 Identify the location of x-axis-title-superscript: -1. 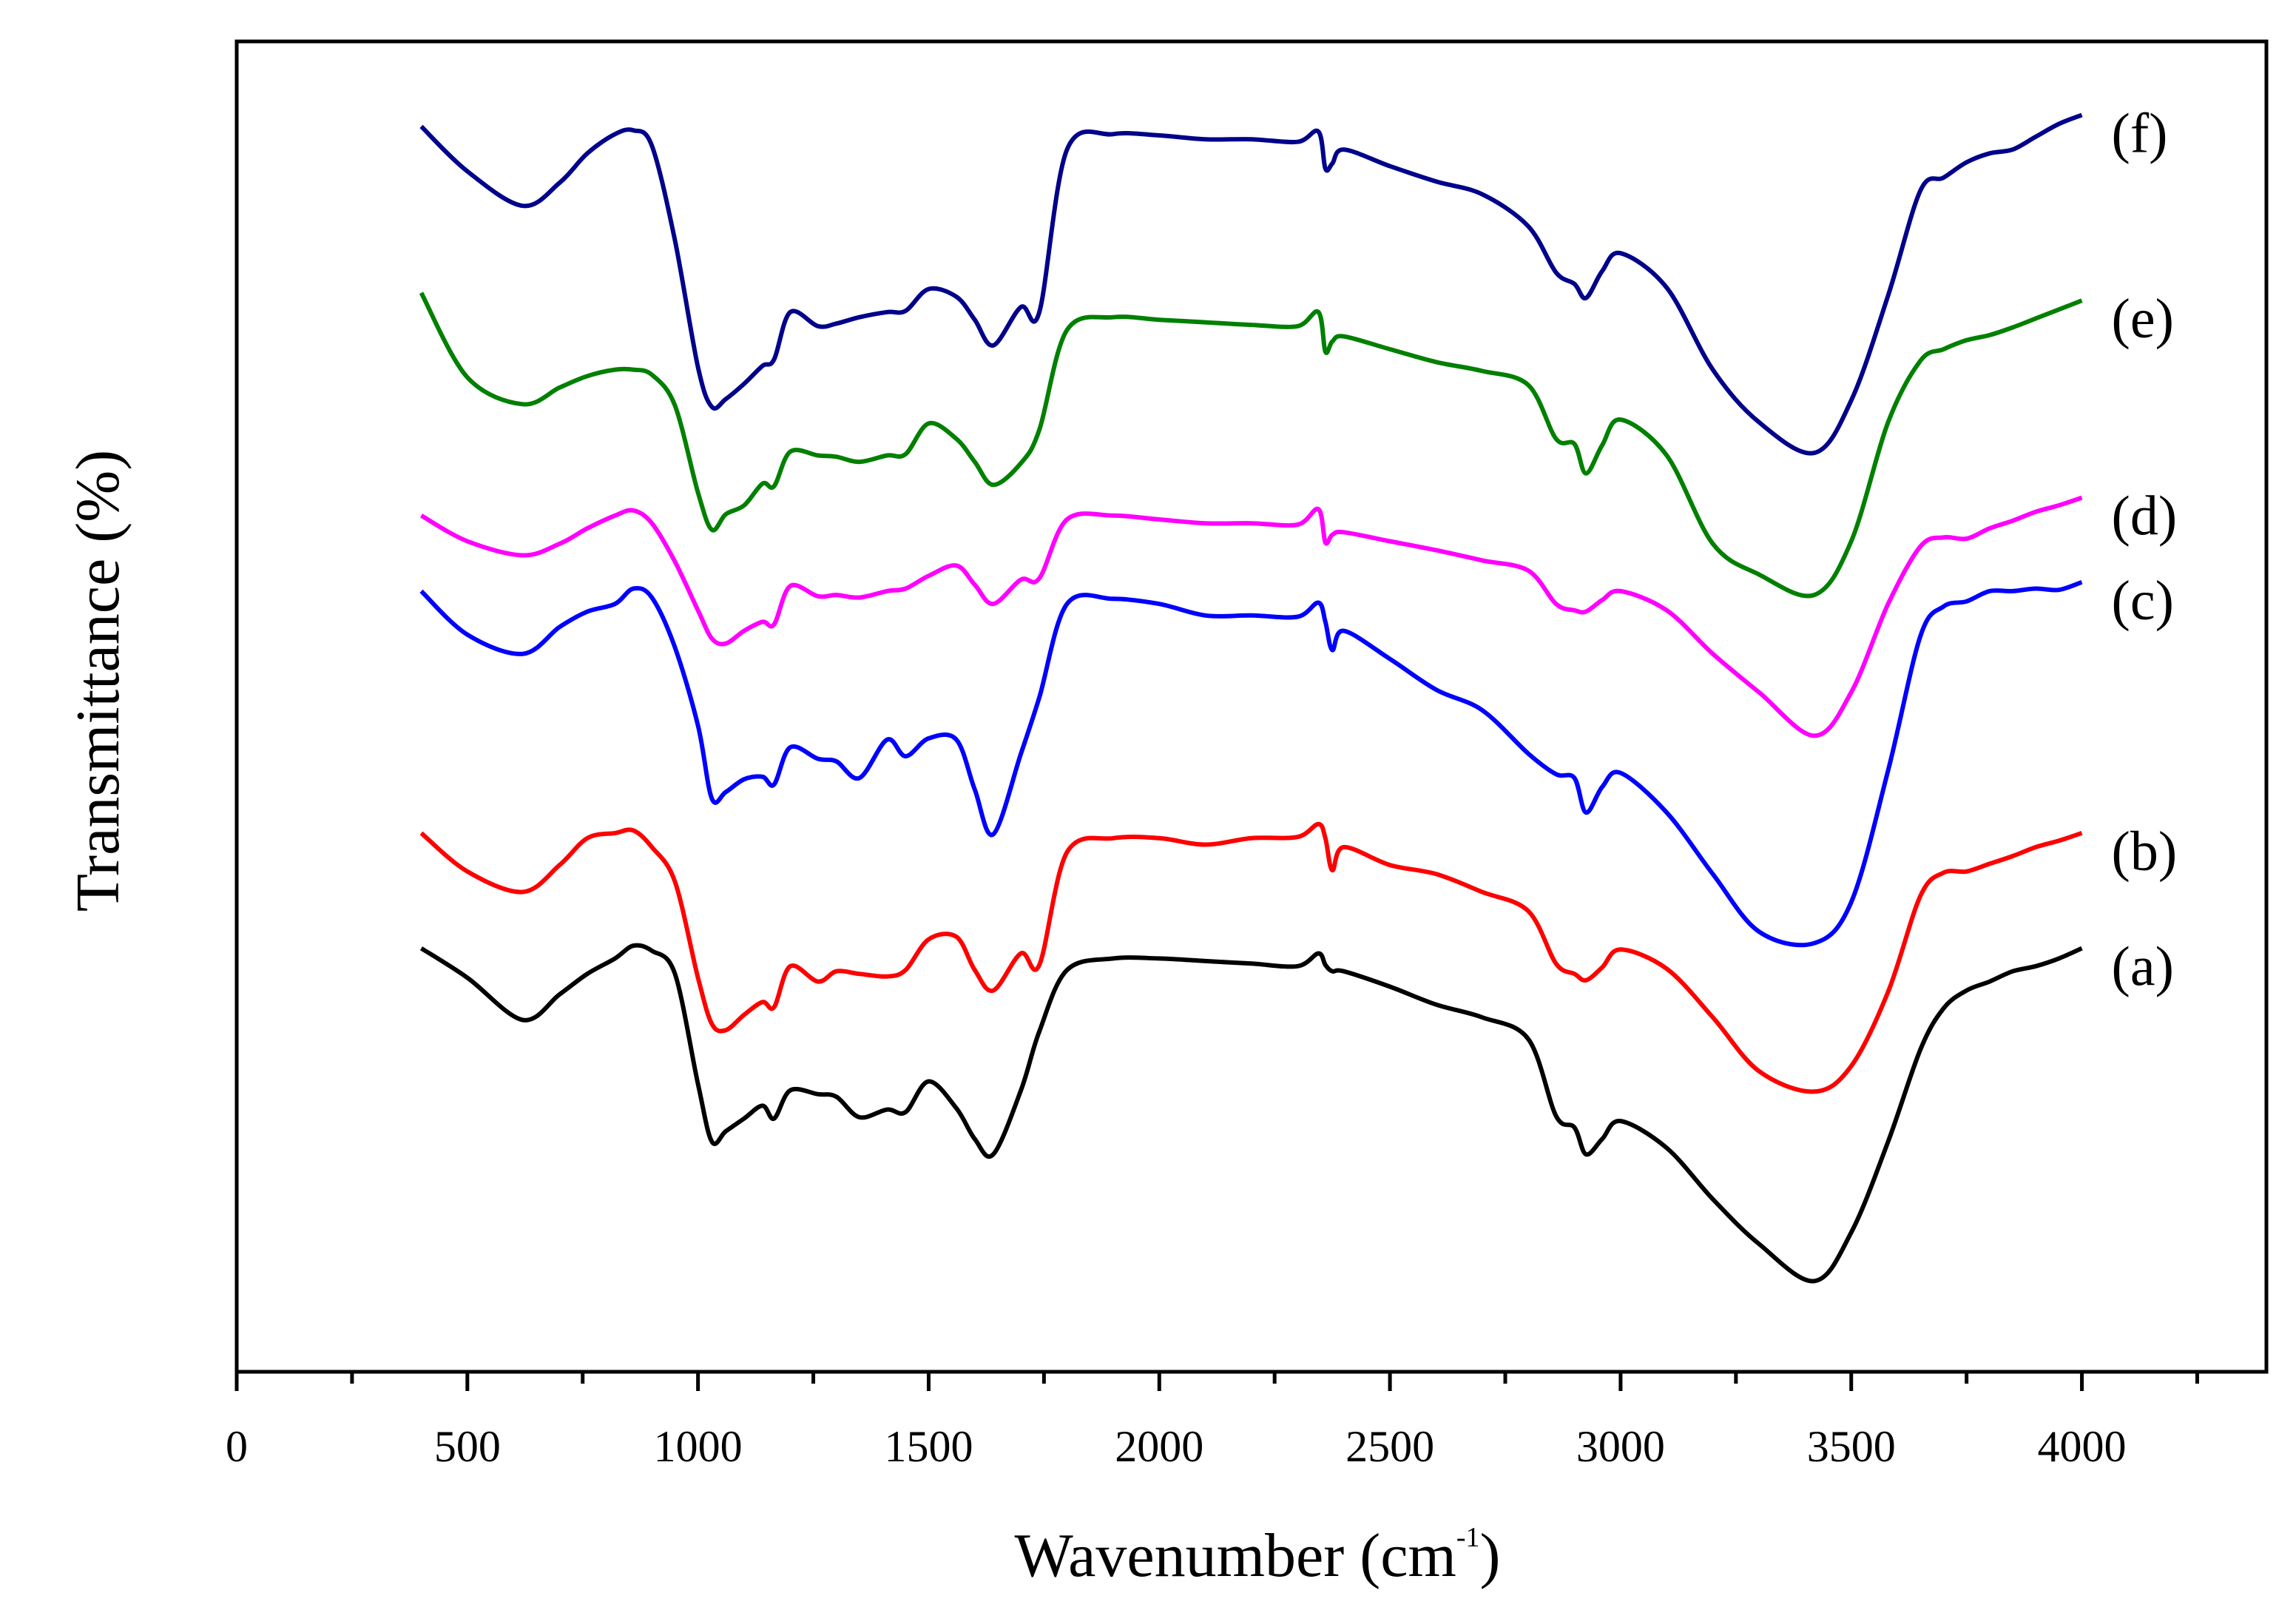
(1468, 1537).